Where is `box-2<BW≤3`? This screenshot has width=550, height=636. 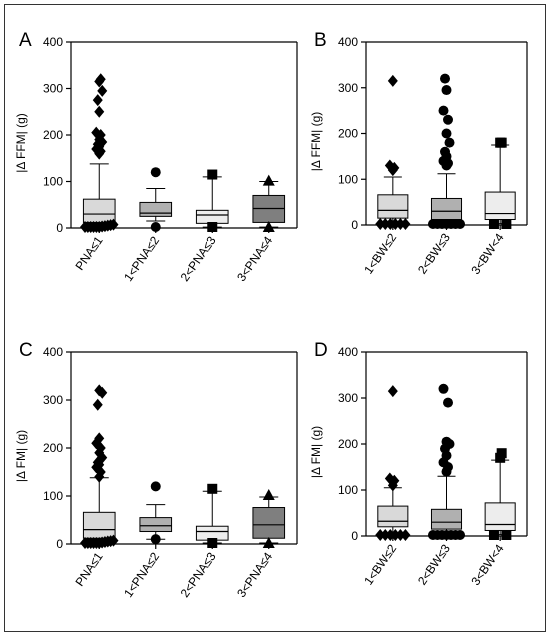
box-2<BW≤3 is located at coordinates (446, 151).